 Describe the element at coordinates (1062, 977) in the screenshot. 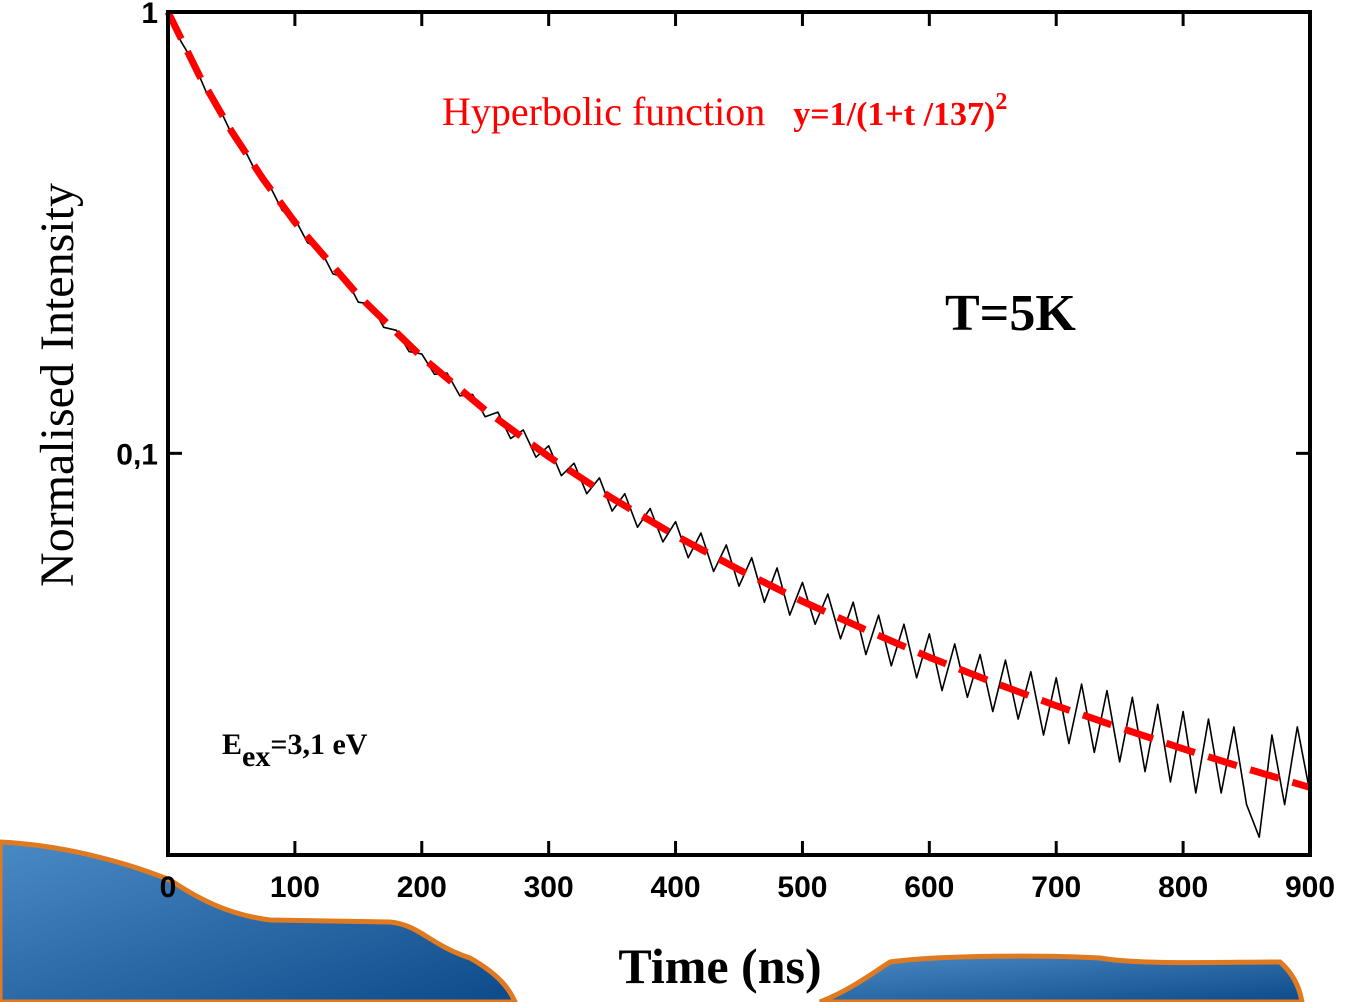

I see `decor-right` at that location.